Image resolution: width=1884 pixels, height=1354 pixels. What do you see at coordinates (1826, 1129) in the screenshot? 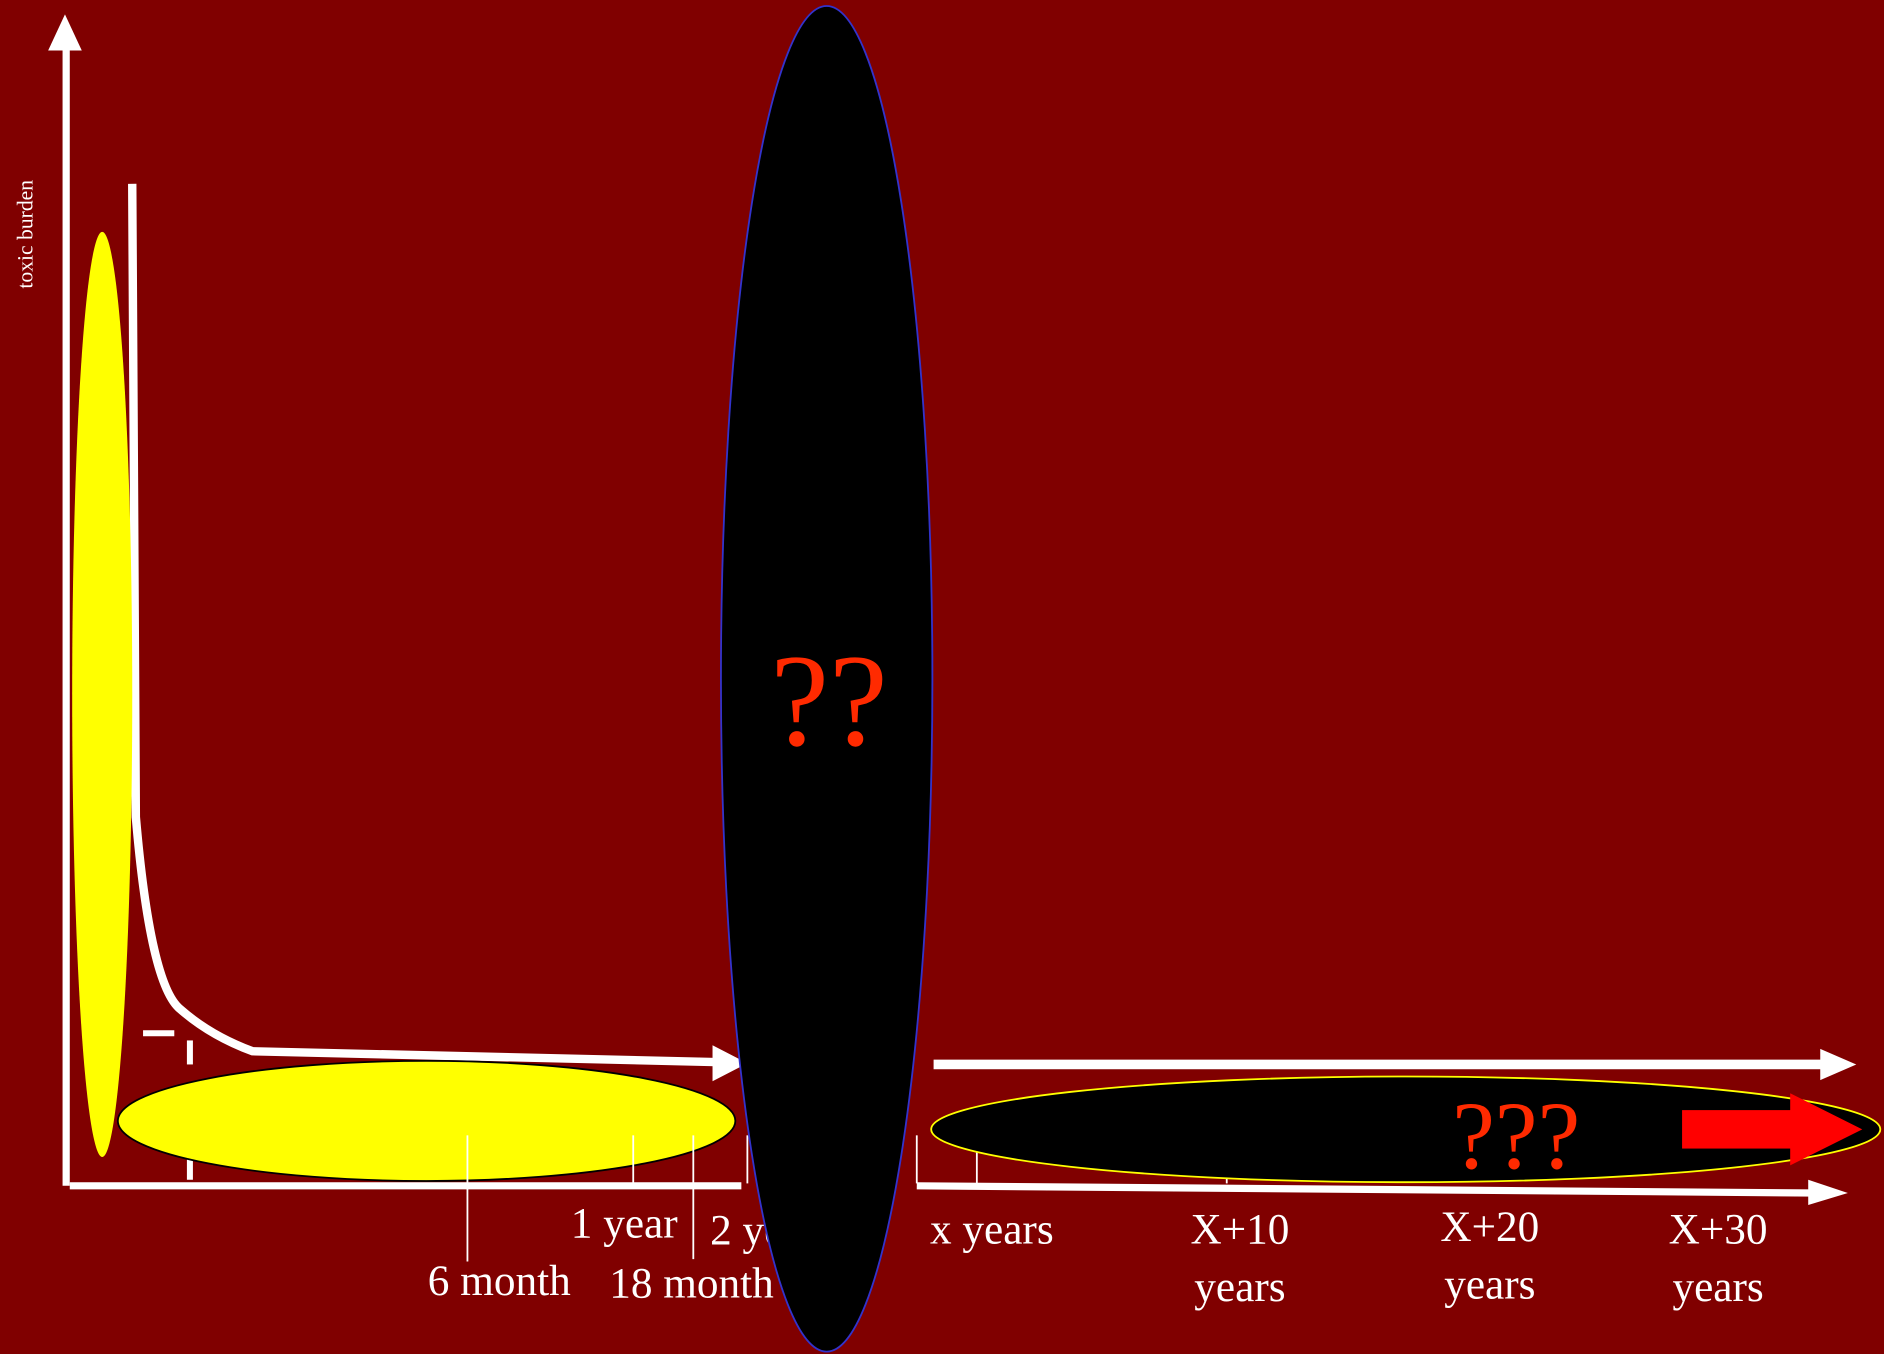
I see `red-arrow-head` at bounding box center [1826, 1129].